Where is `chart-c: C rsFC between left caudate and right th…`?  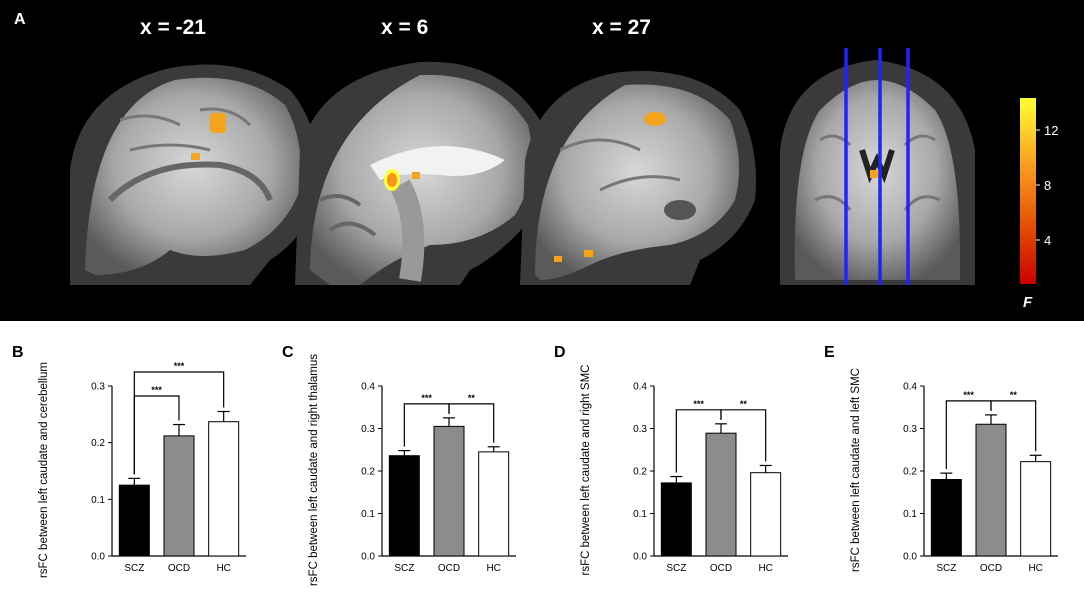
chart-c: C rsFC between left caudate and right th… is located at coordinates (402, 471).